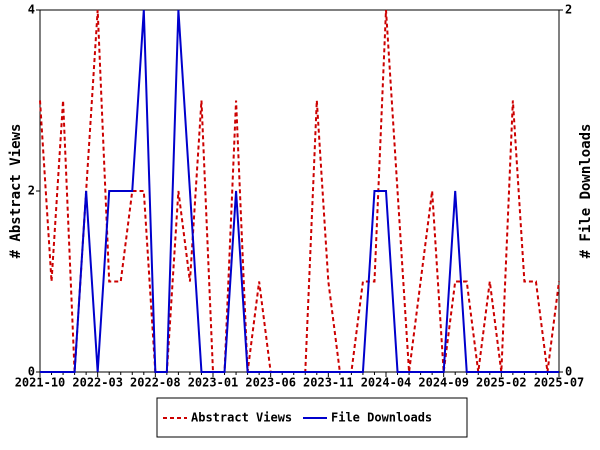 This screenshot has width=600, height=450. Describe the element at coordinates (586, 191) in the screenshot. I see `y2-axis-title: # File Downloads` at that location.